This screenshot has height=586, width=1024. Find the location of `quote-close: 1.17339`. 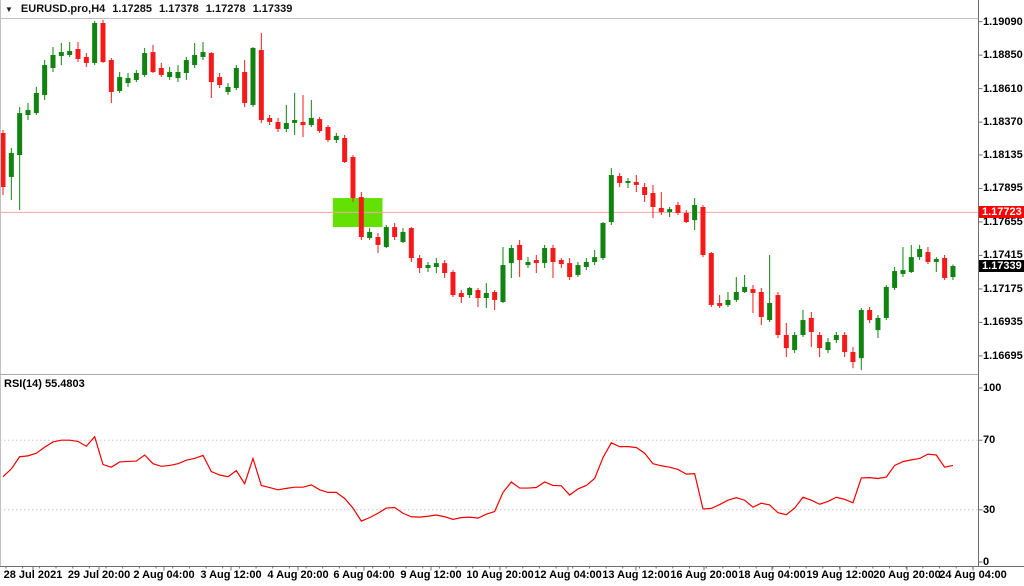

quote-close: 1.17339 is located at coordinates (272, 9).